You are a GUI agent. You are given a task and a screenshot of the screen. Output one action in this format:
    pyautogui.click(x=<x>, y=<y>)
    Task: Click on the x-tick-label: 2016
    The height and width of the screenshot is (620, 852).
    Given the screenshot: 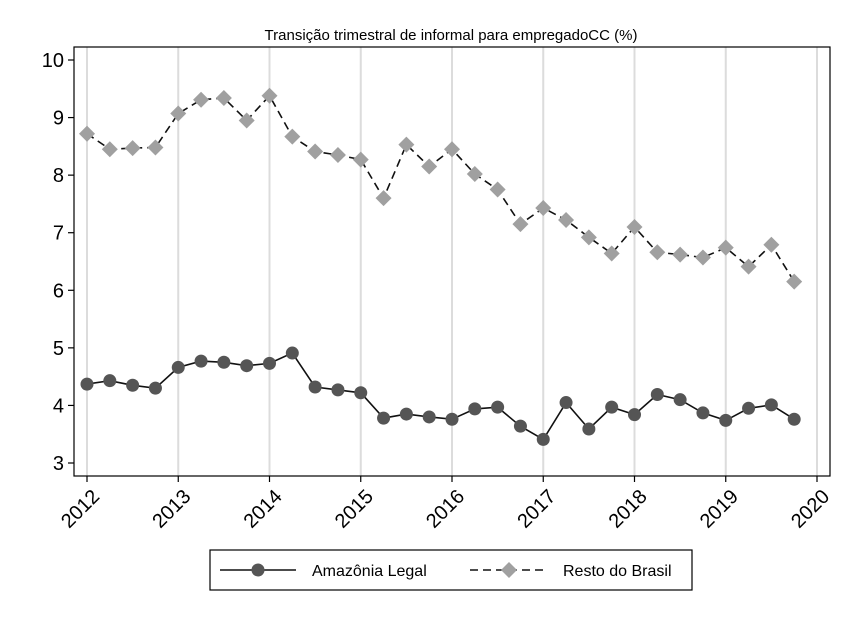 What is the action you would take?
    pyautogui.click(x=445, y=509)
    